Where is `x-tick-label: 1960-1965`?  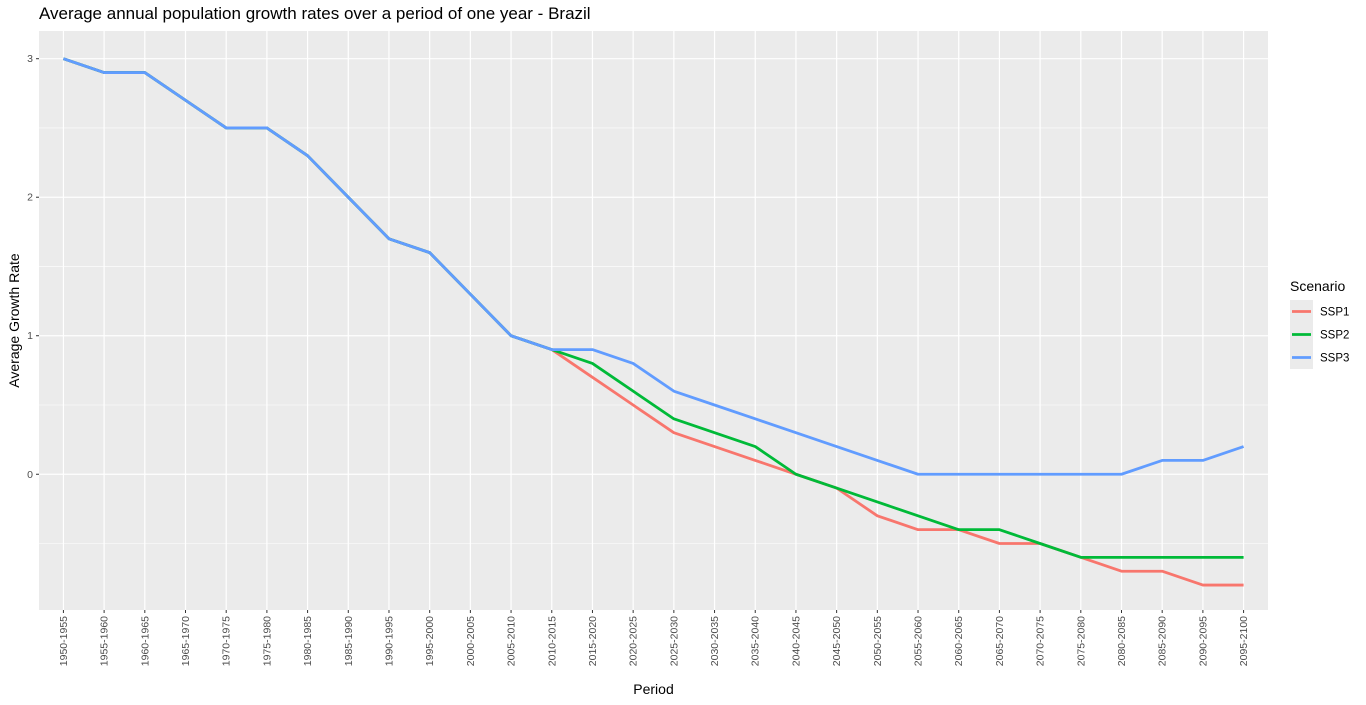
x-tick-label: 1960-1965 is located at coordinates (145, 641).